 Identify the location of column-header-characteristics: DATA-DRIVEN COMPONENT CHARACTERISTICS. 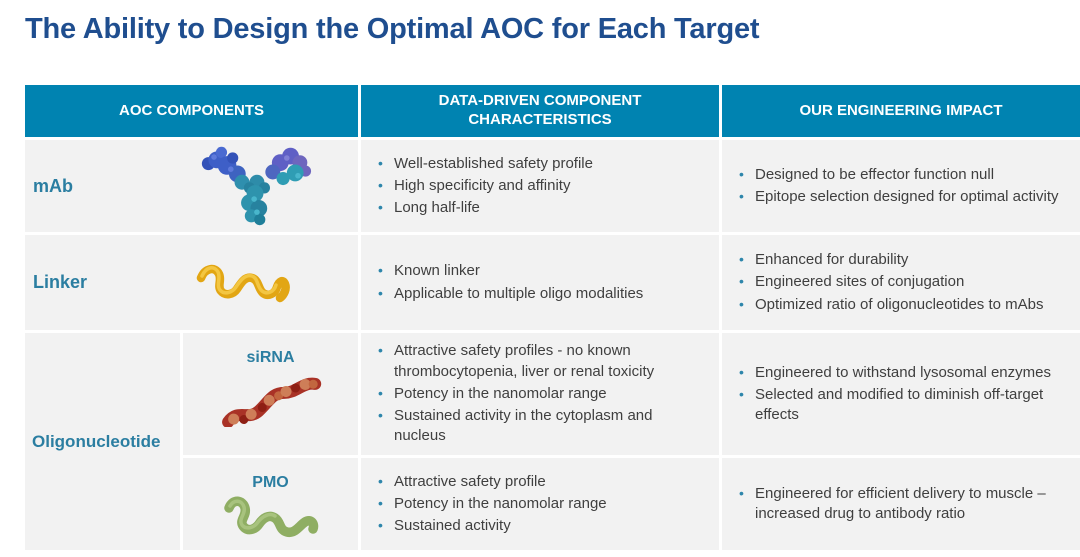
(540, 111).